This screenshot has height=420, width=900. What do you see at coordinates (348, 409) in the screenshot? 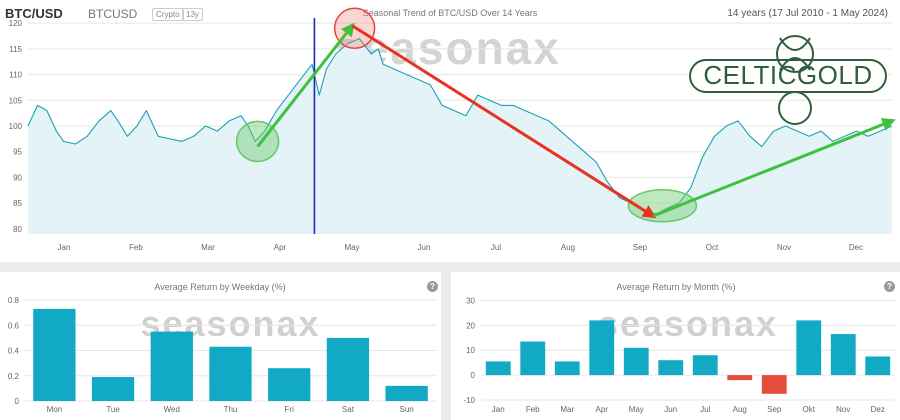
I see `weekday-x-label: Sat` at bounding box center [348, 409].